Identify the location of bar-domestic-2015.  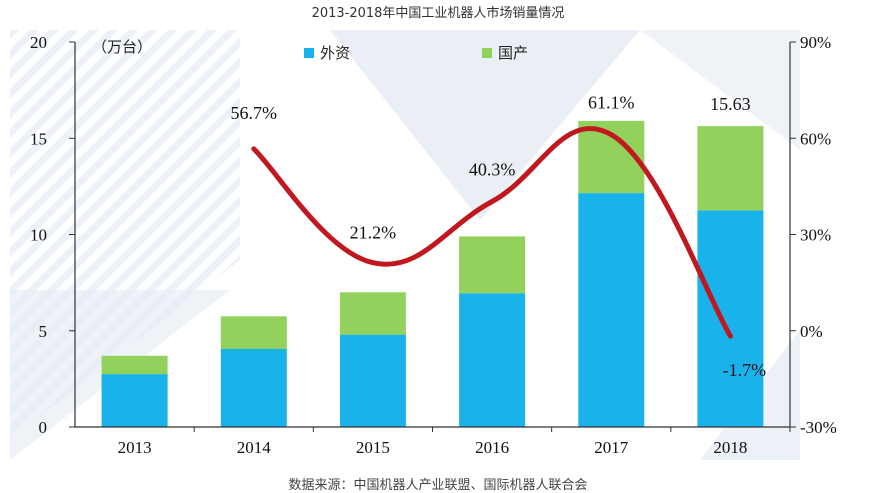
(372, 313).